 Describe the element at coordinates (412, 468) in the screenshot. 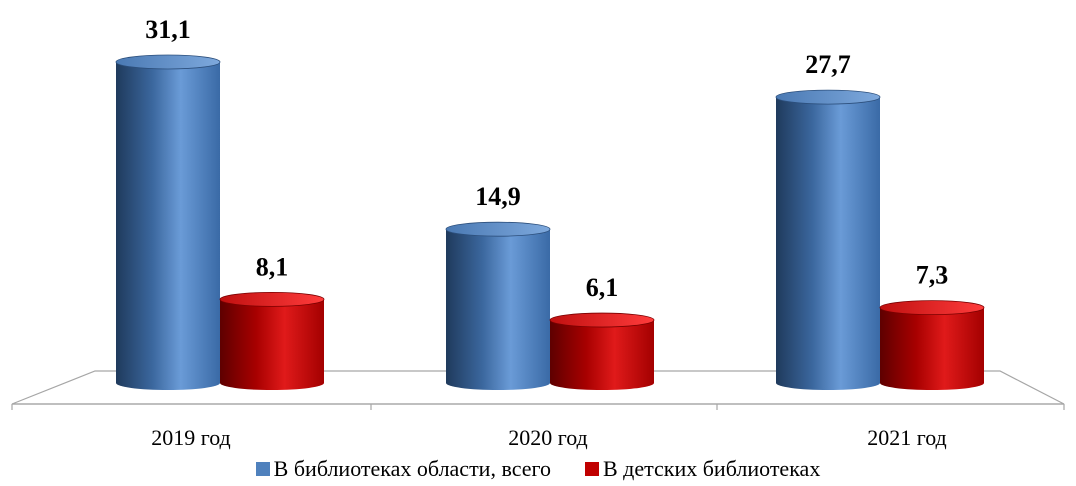

I see `legend-label-total: В библиотеках области, всего` at that location.